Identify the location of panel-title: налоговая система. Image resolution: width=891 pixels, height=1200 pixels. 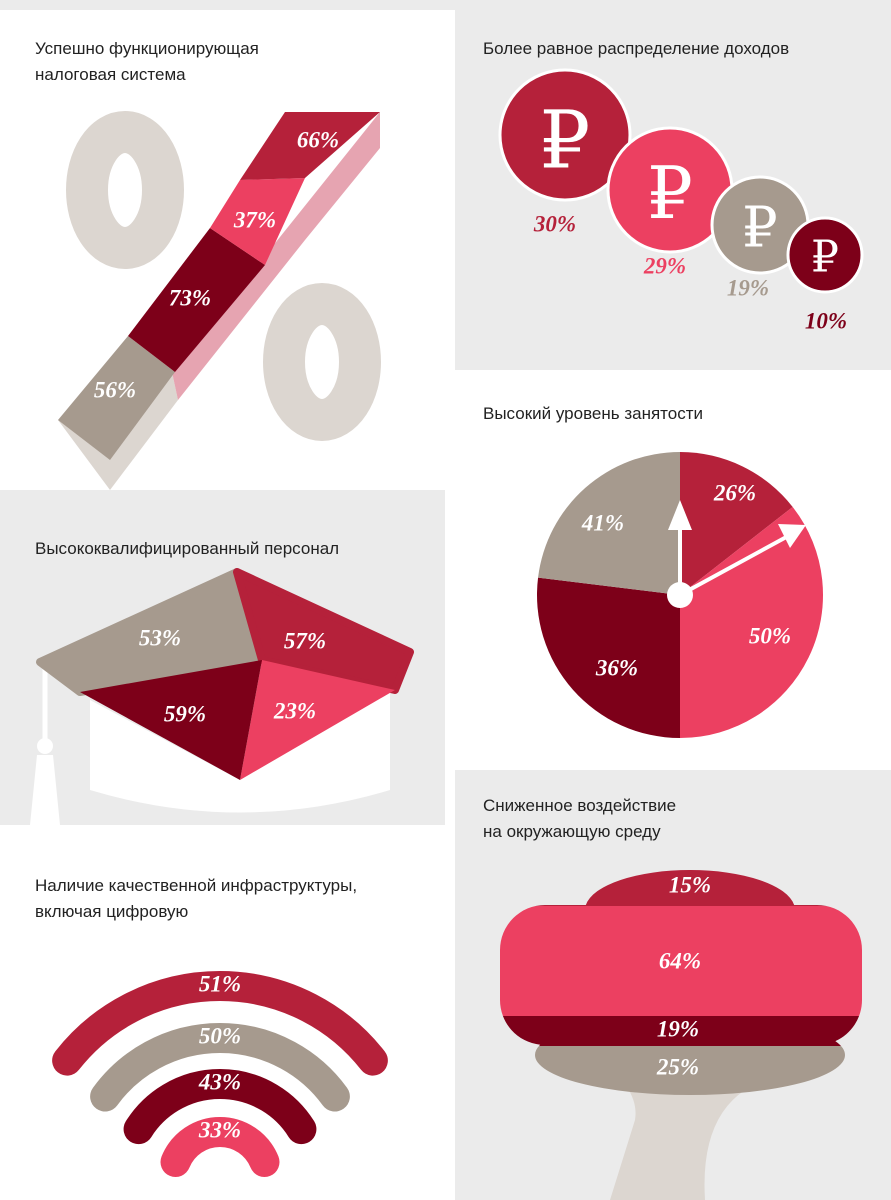
(110, 74).